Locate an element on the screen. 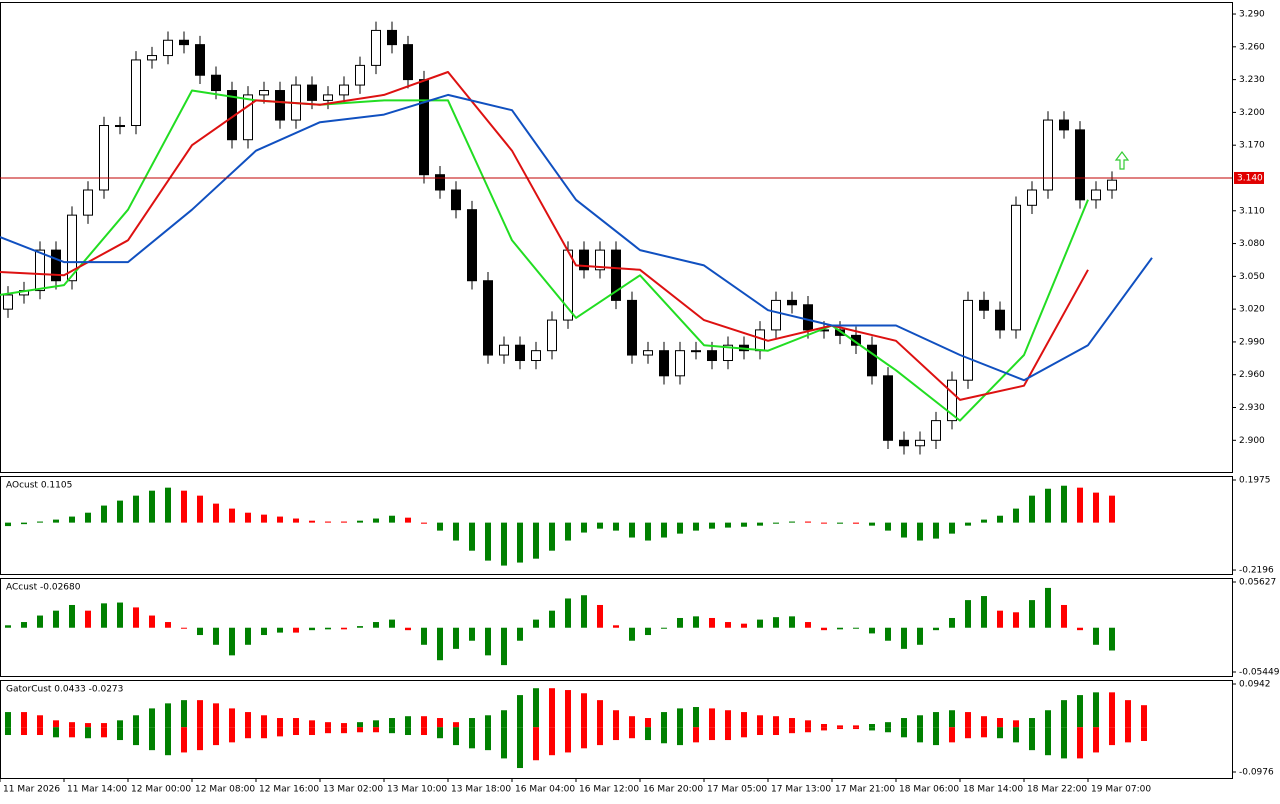 This screenshot has height=804, width=1280. x-tick-label: 11 Mar 14:00 is located at coordinates (97, 790).